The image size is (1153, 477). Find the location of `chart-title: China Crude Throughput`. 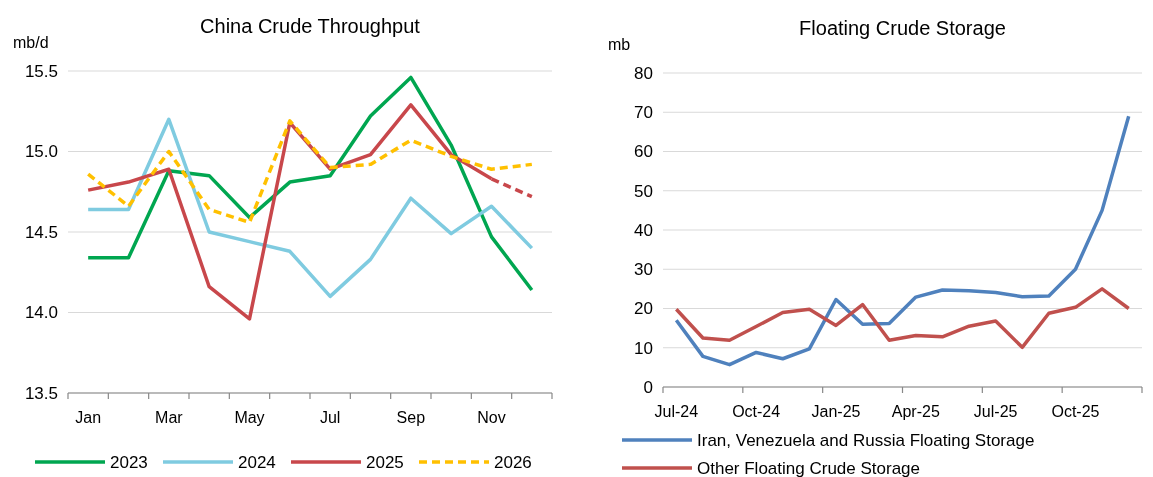

chart-title: China Crude Throughput is located at coordinates (310, 26).